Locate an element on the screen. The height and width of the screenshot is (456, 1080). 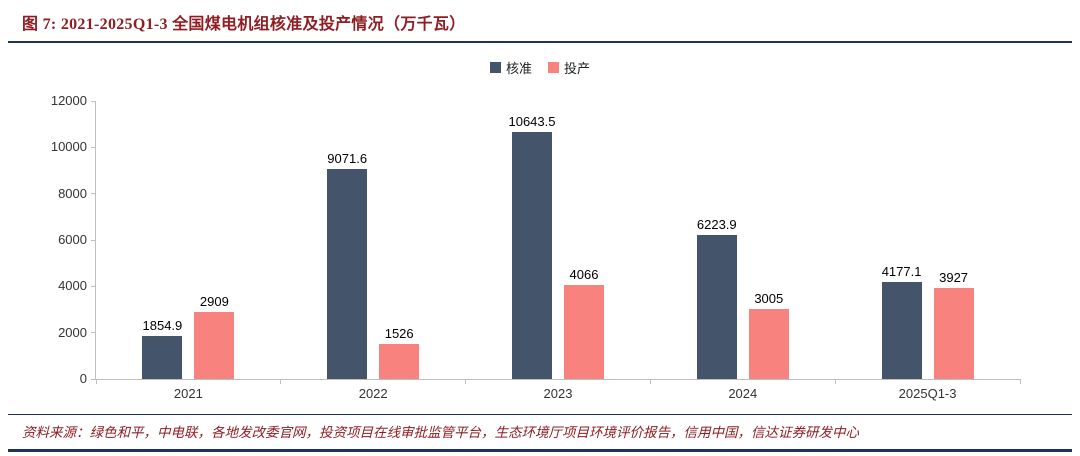
bar-value-label: 1854.9 is located at coordinates (162, 326).